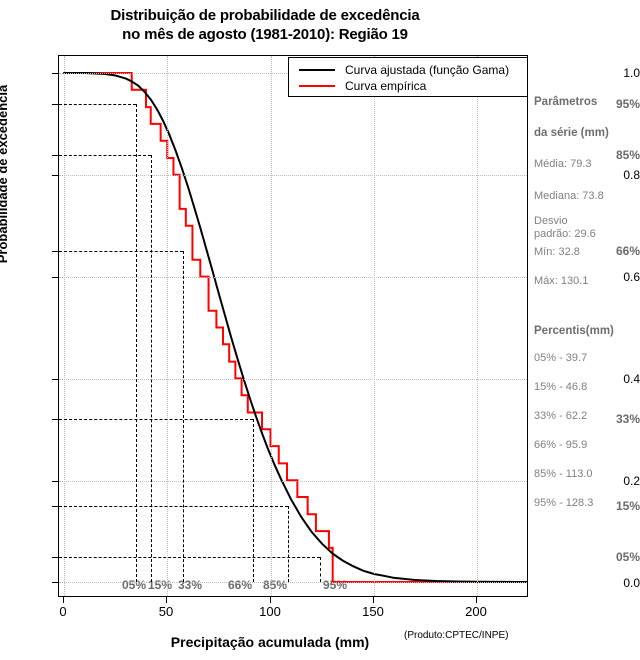 Image resolution: width=640 pixels, height=660 pixels. Describe the element at coordinates (55, 251) in the screenshot. I see `y-tick-mark-66pct` at that location.